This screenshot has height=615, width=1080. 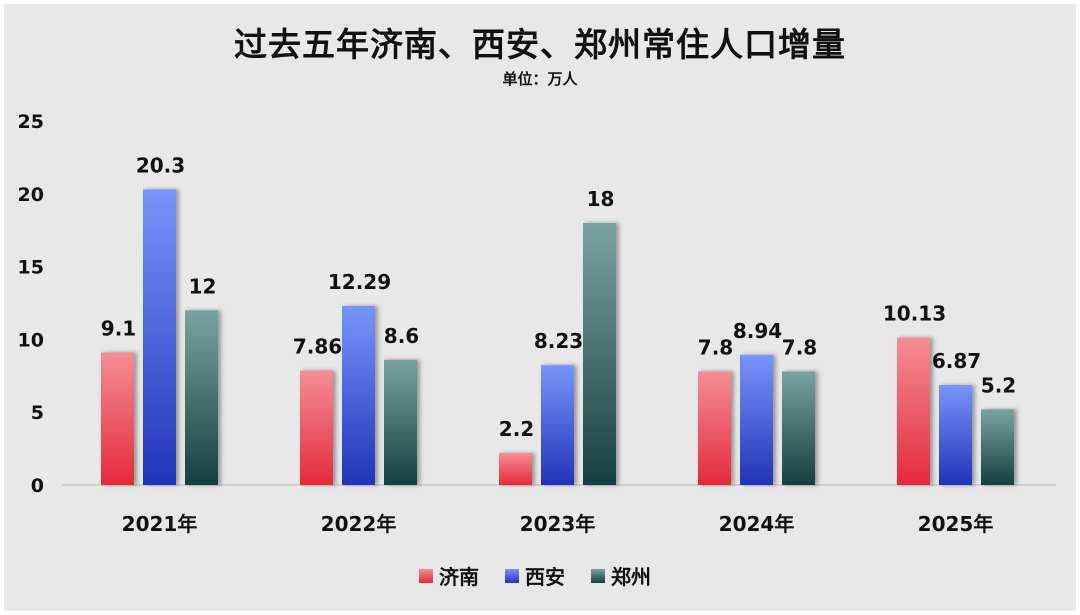 I want to click on bar-济南-2021年, so click(x=117, y=418).